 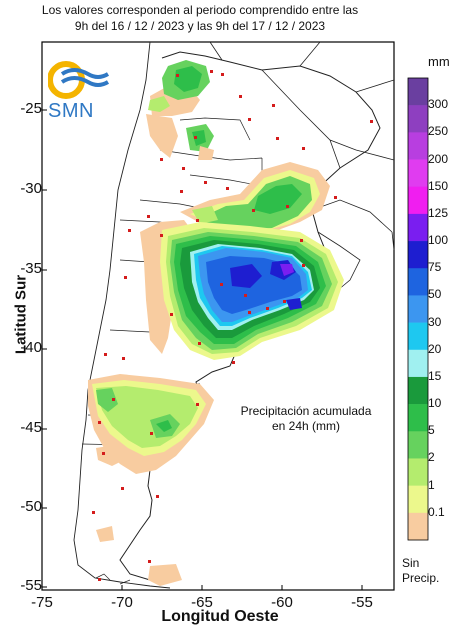 What do you see at coordinates (431, 430) in the screenshot?
I see `legend-level-label: 5` at bounding box center [431, 430].